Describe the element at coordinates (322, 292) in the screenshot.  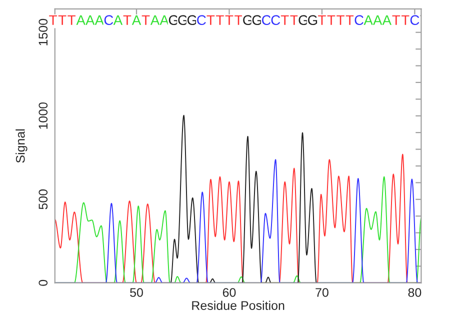
I see `x-tick-label: 70` at that location.